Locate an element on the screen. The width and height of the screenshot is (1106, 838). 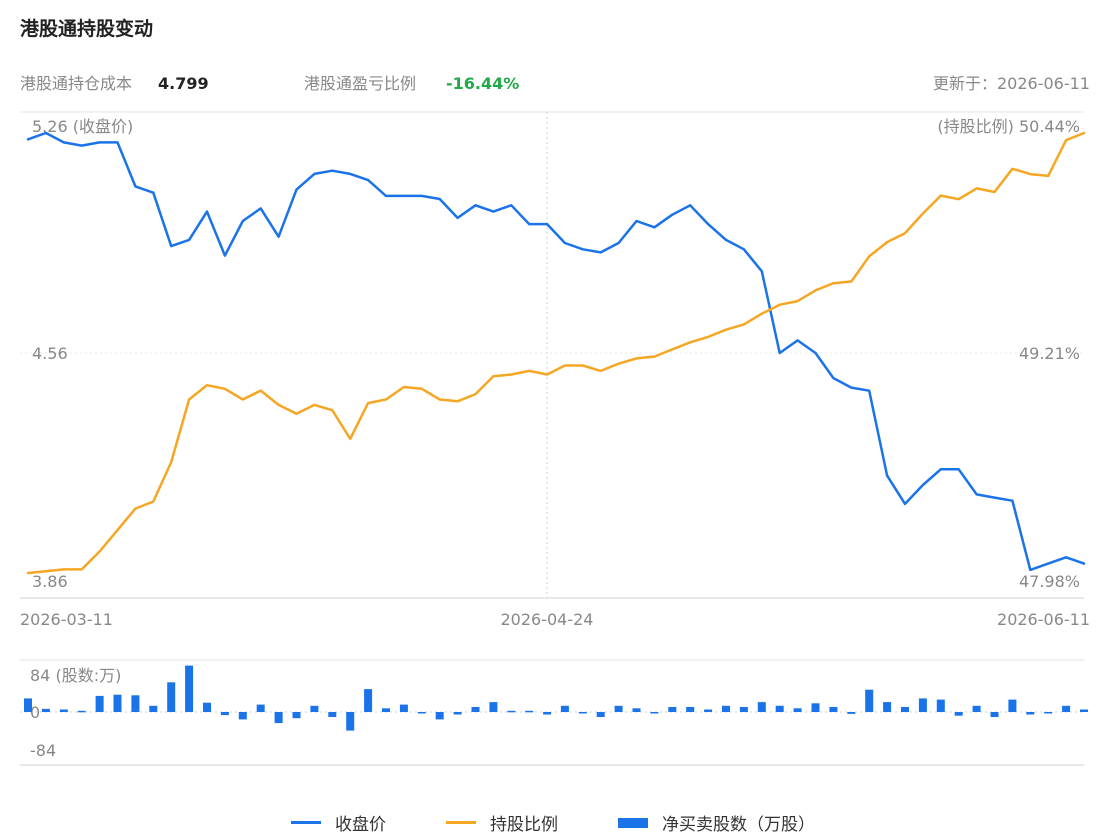
y-left-tick-mid: 4.56 is located at coordinates (50, 353).